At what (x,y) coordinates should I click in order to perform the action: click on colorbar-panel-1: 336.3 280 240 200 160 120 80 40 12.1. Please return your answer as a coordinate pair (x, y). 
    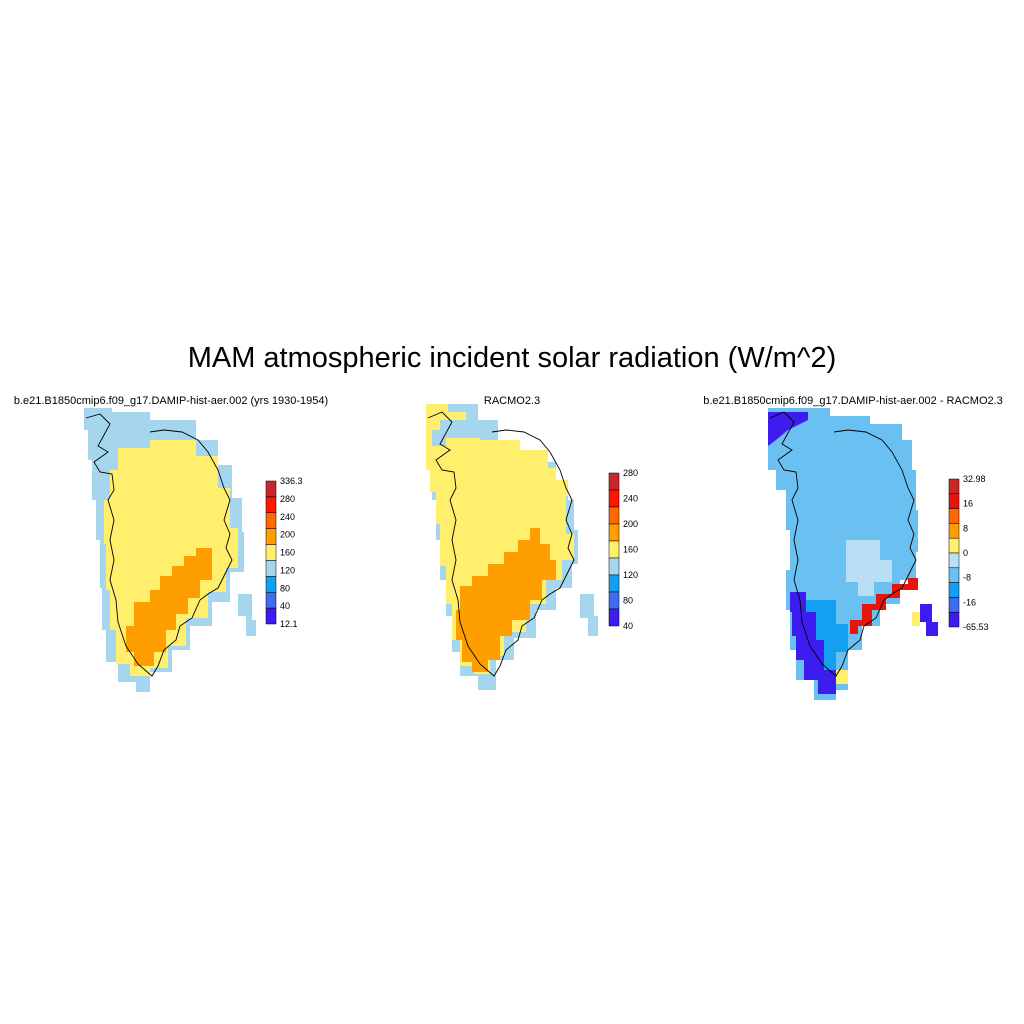
    Looking at the image, I should click on (284, 552).